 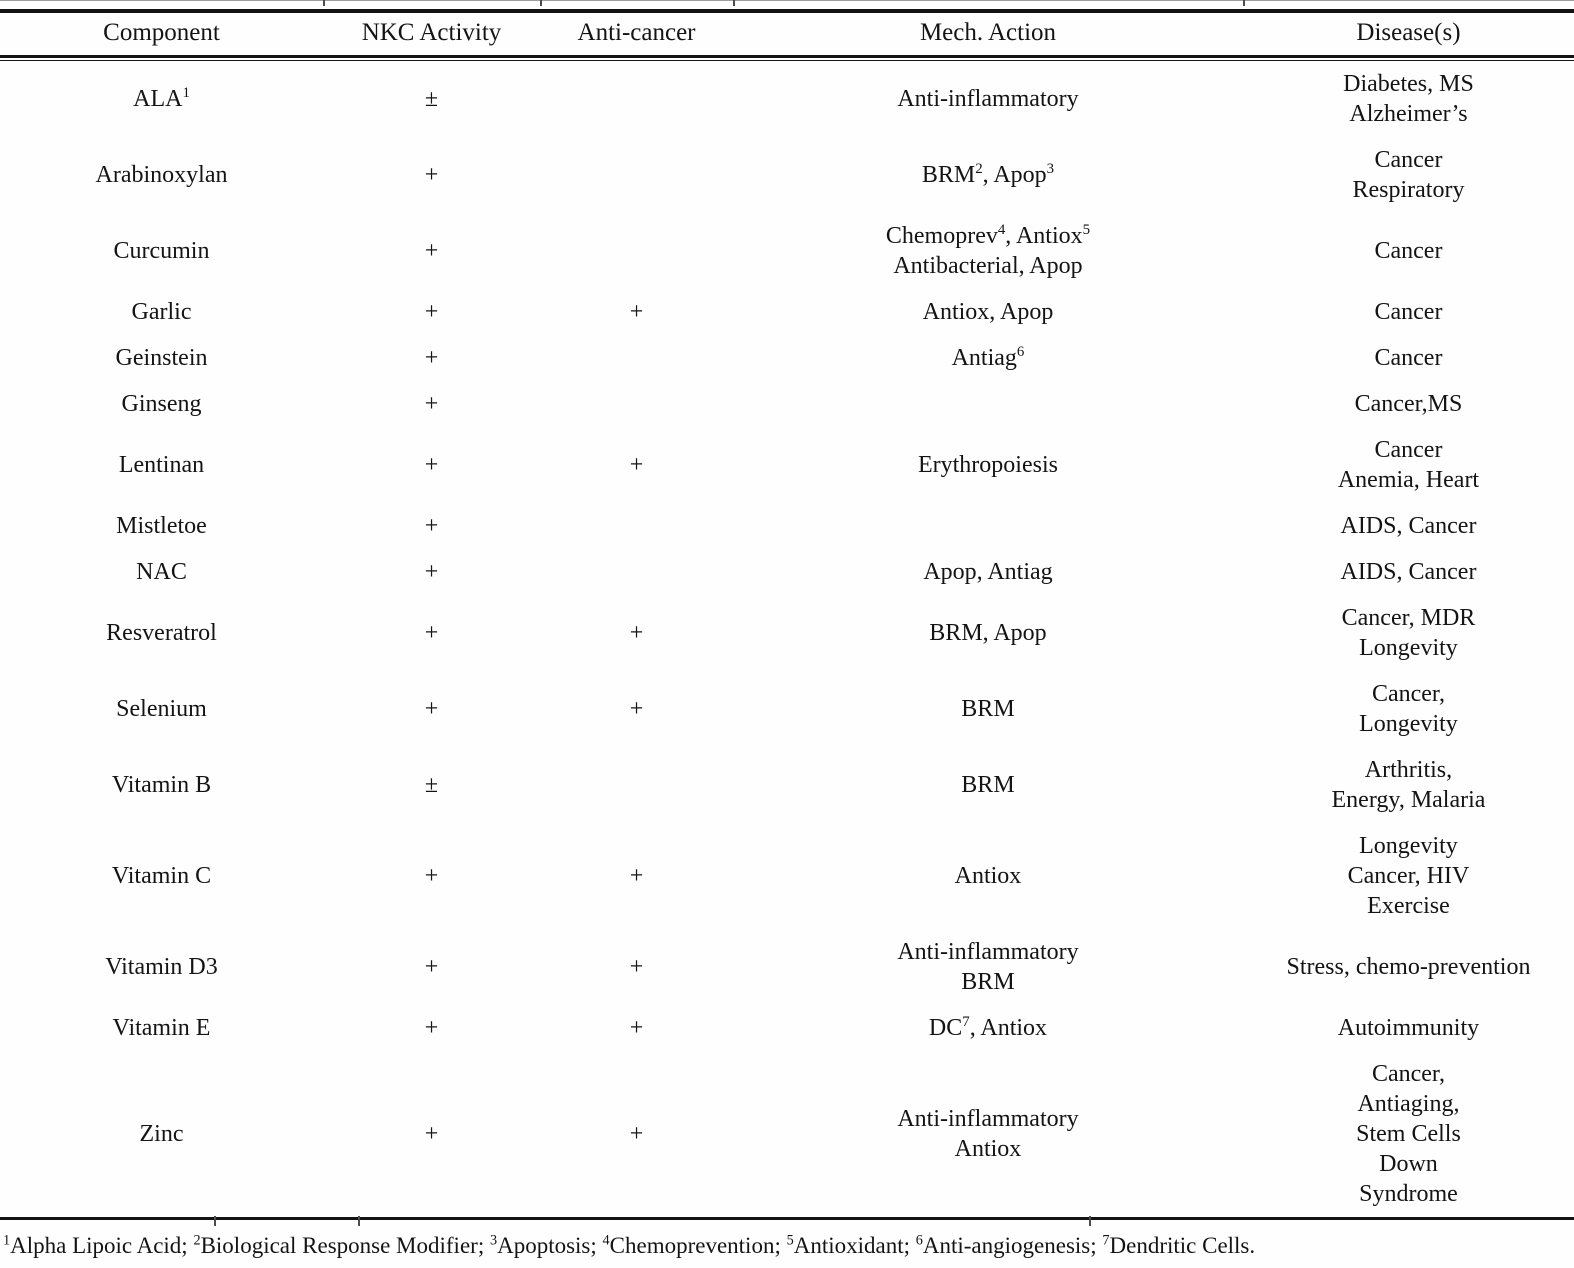 I want to click on component-cell: ALA1, so click(x=161, y=99).